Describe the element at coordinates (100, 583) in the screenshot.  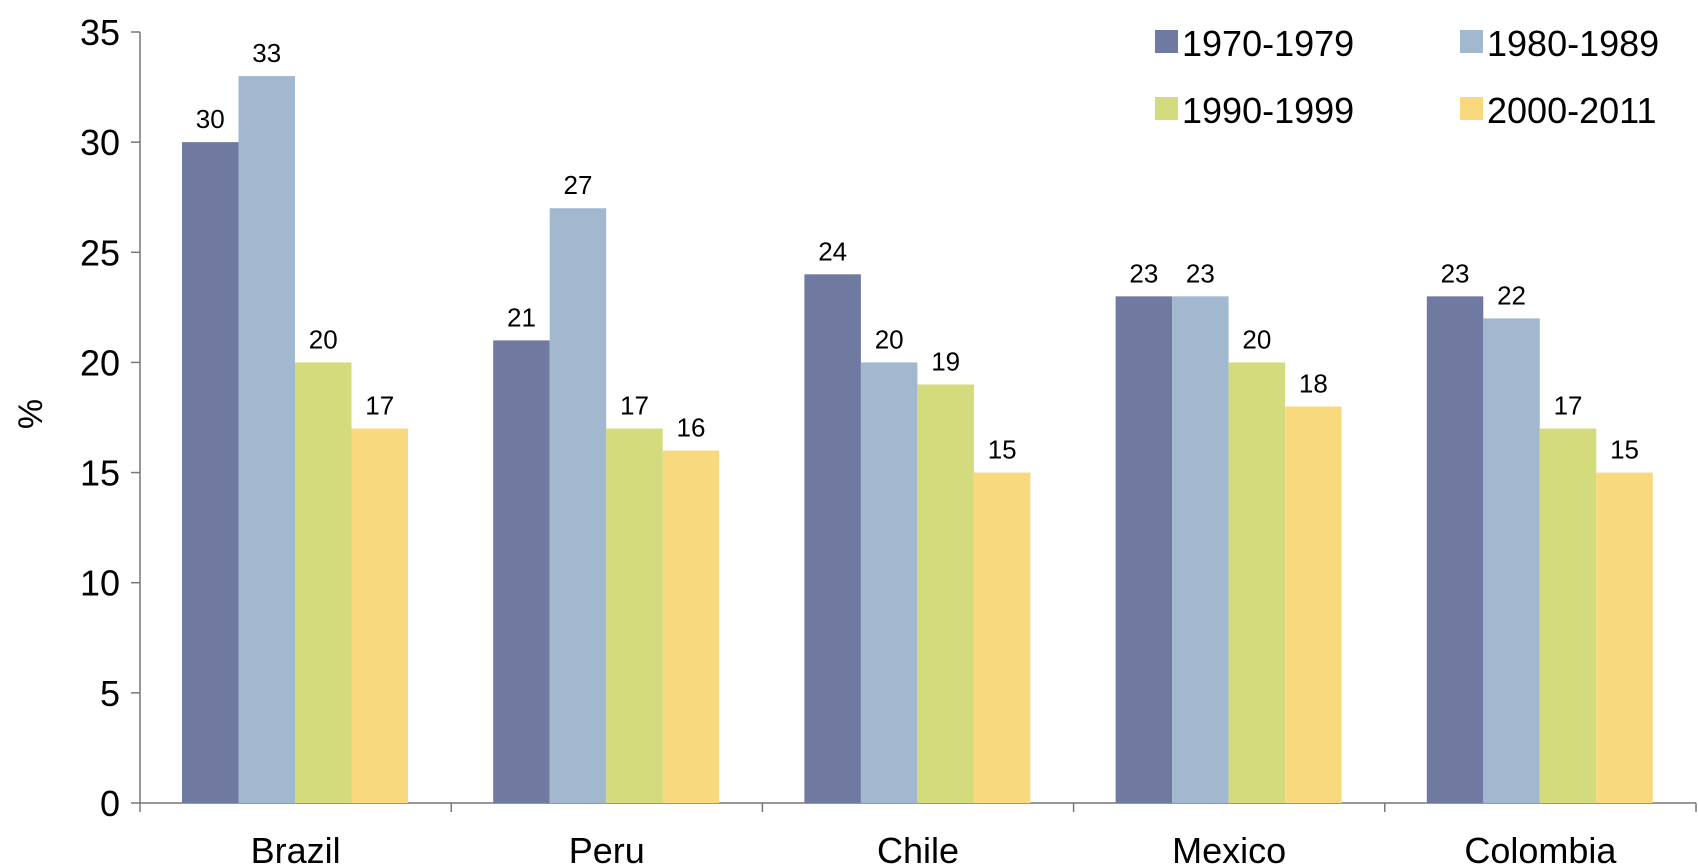
I see `y-tick-label: 10` at that location.